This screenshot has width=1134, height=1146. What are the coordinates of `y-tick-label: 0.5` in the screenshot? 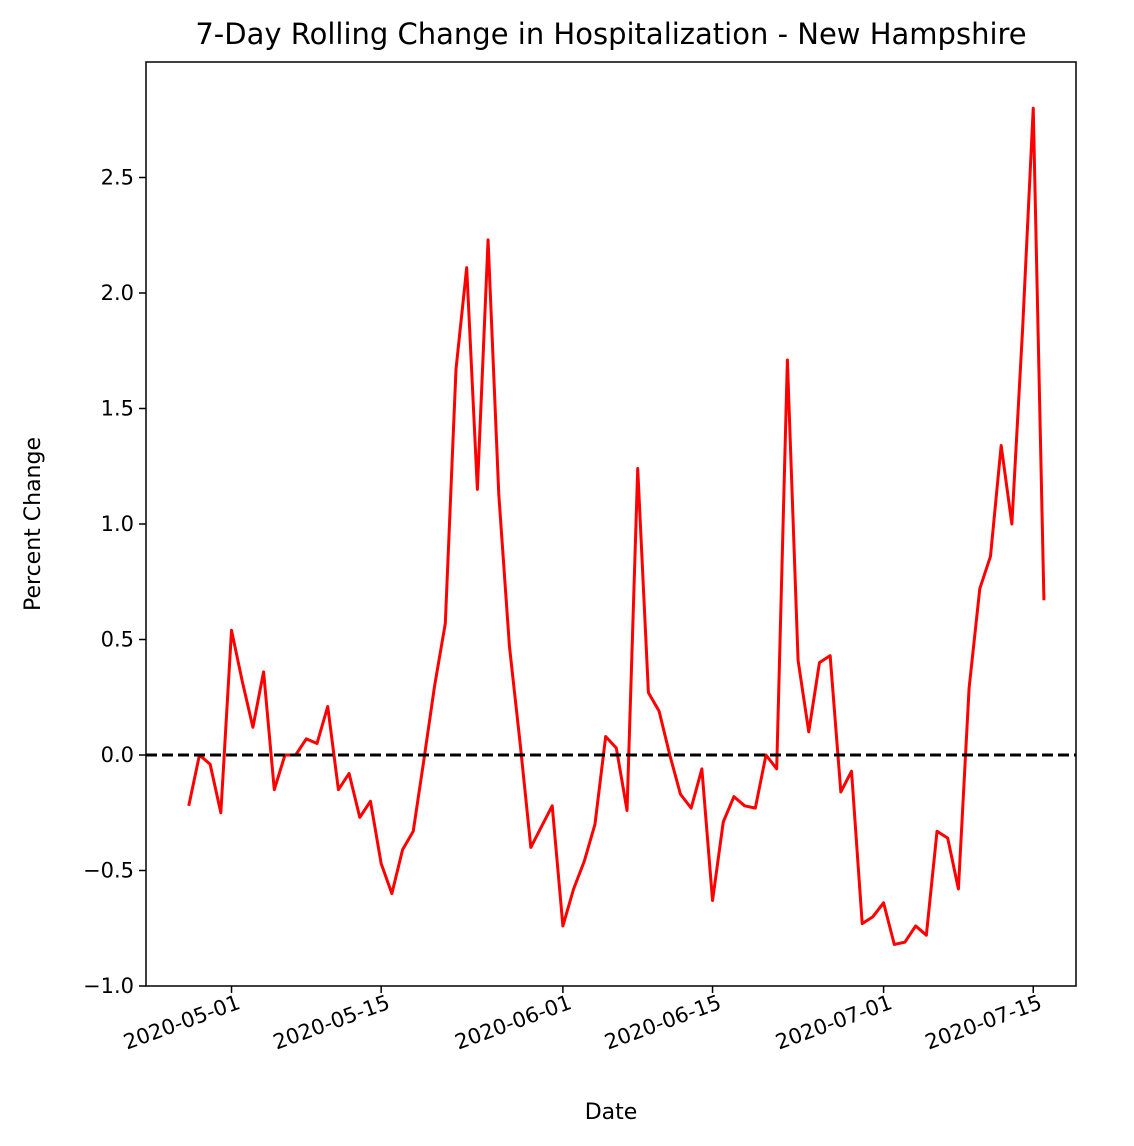 It's located at (117, 640).